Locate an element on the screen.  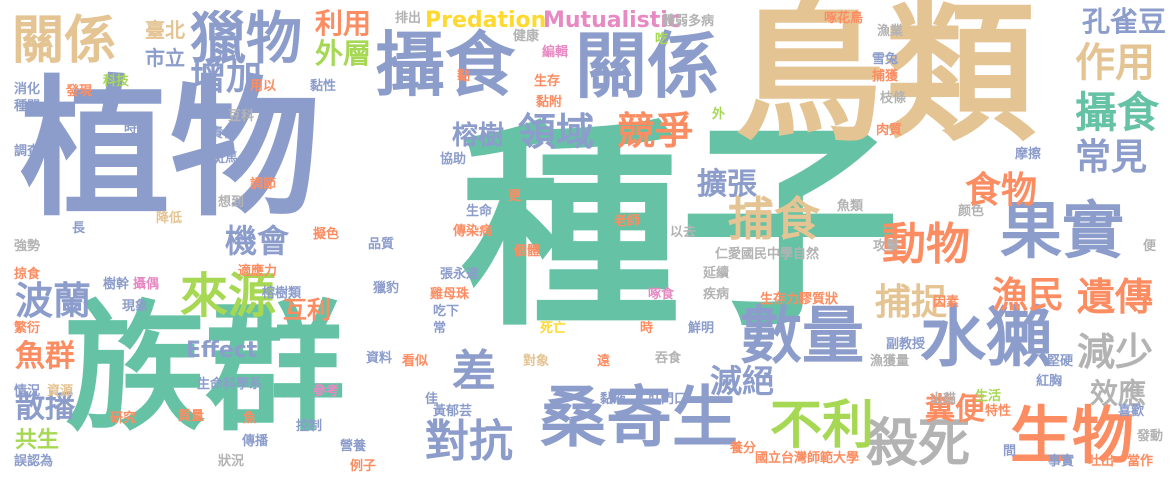
word-資料: 資料 is located at coordinates (379, 358).